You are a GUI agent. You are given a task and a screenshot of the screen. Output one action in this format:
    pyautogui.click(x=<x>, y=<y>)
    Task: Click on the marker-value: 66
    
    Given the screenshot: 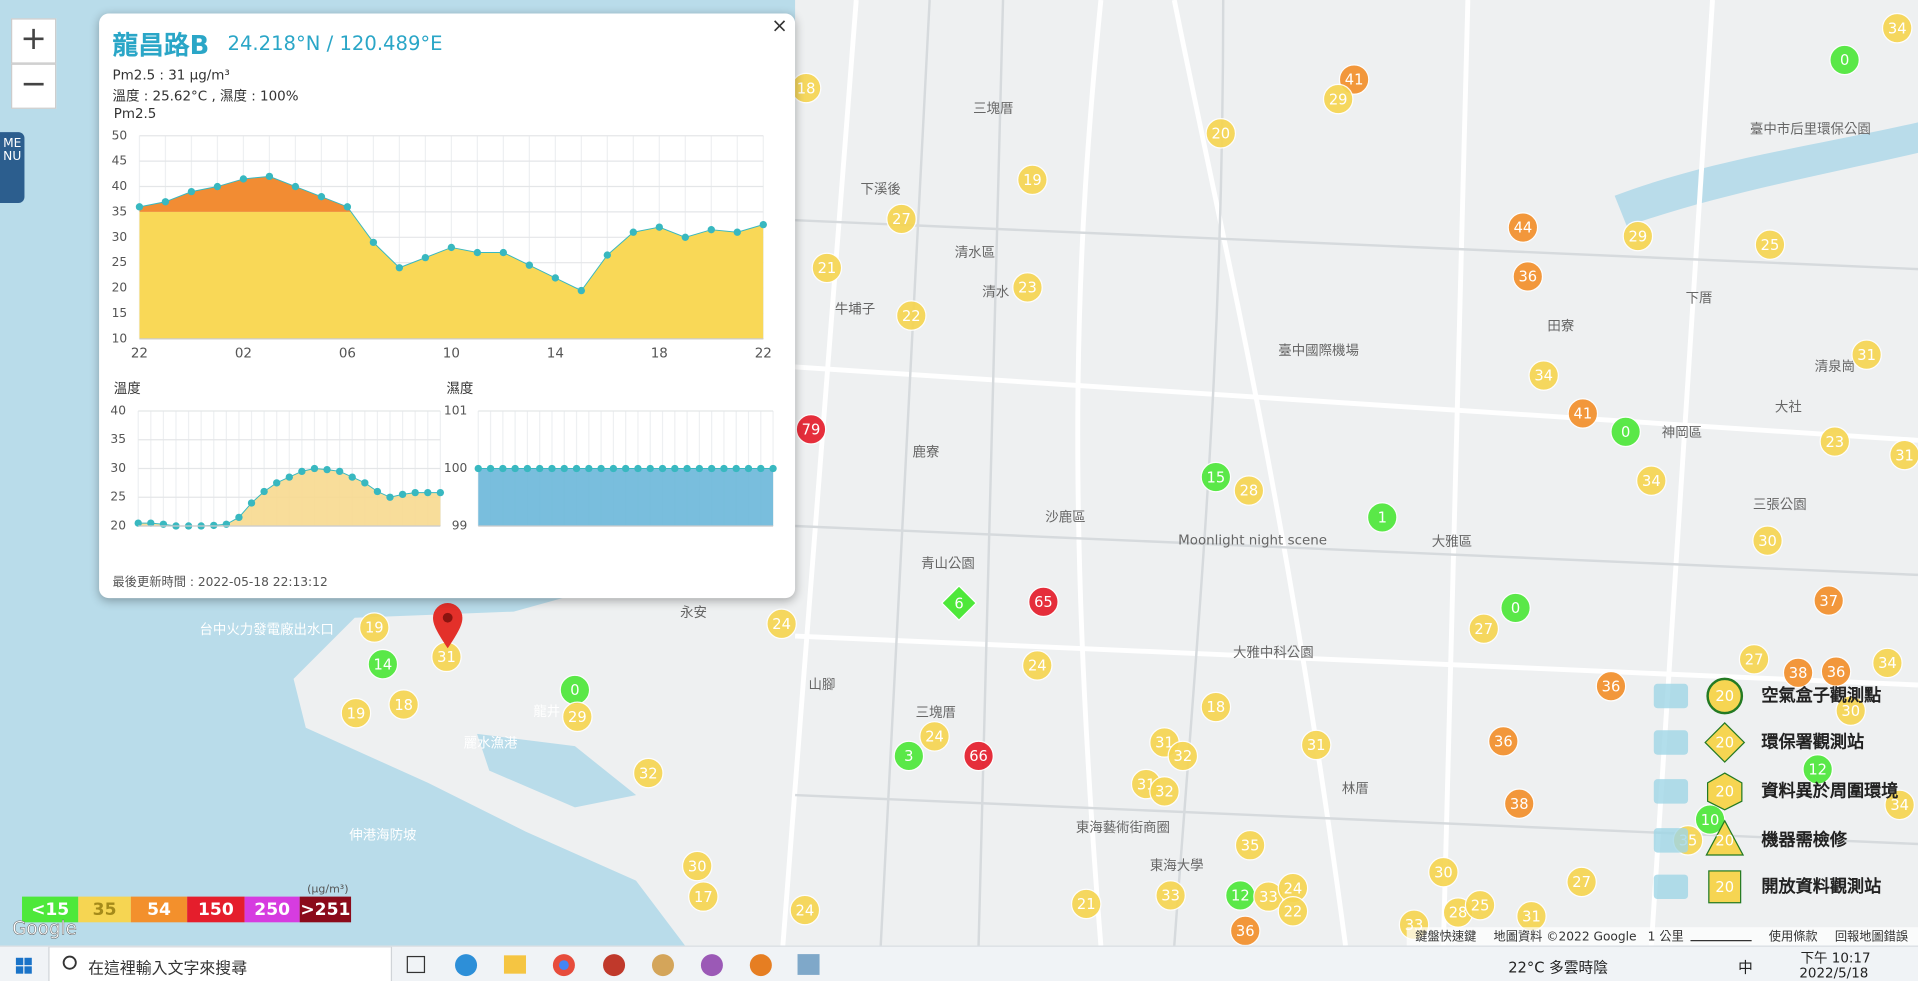 What is the action you would take?
    pyautogui.click(x=978, y=756)
    